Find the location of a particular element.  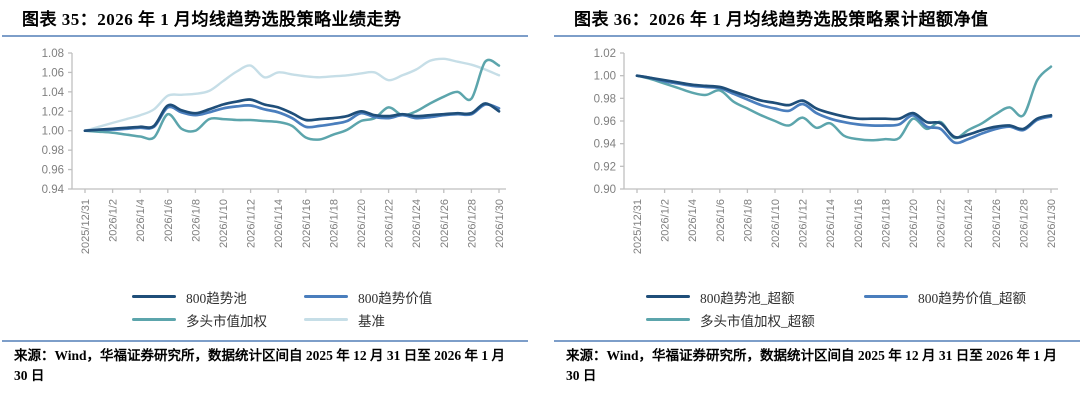

legend-label: 800趋势池_超额 is located at coordinates (747, 298).